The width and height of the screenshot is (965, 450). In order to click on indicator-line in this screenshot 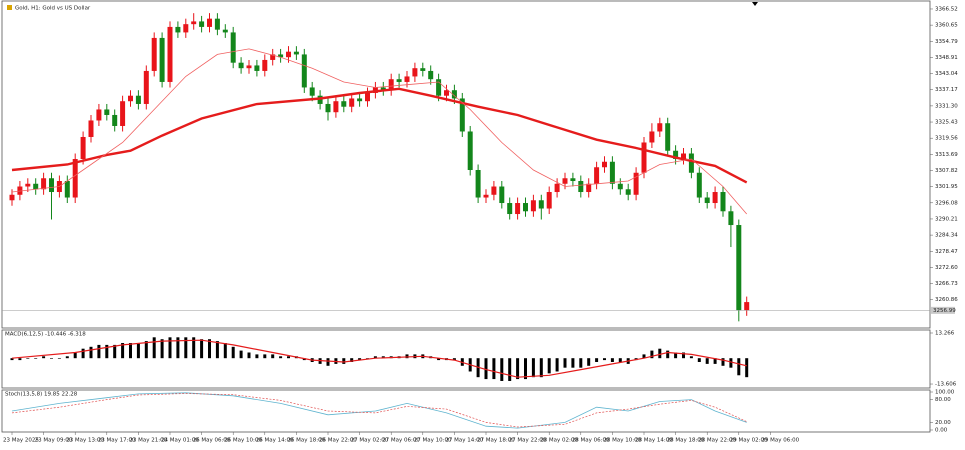, I will do `click(379, 358)`.